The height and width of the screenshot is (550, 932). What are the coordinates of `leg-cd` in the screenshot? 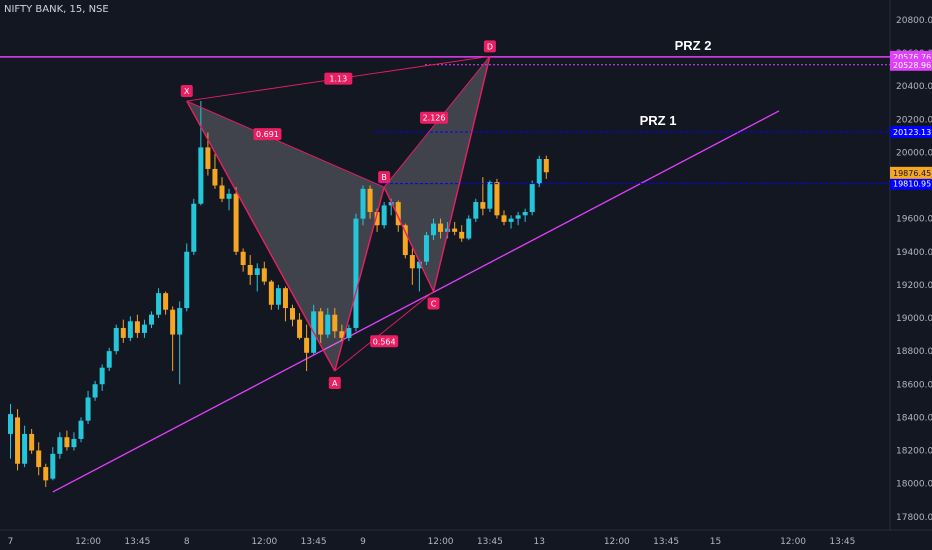 It's located at (461, 174).